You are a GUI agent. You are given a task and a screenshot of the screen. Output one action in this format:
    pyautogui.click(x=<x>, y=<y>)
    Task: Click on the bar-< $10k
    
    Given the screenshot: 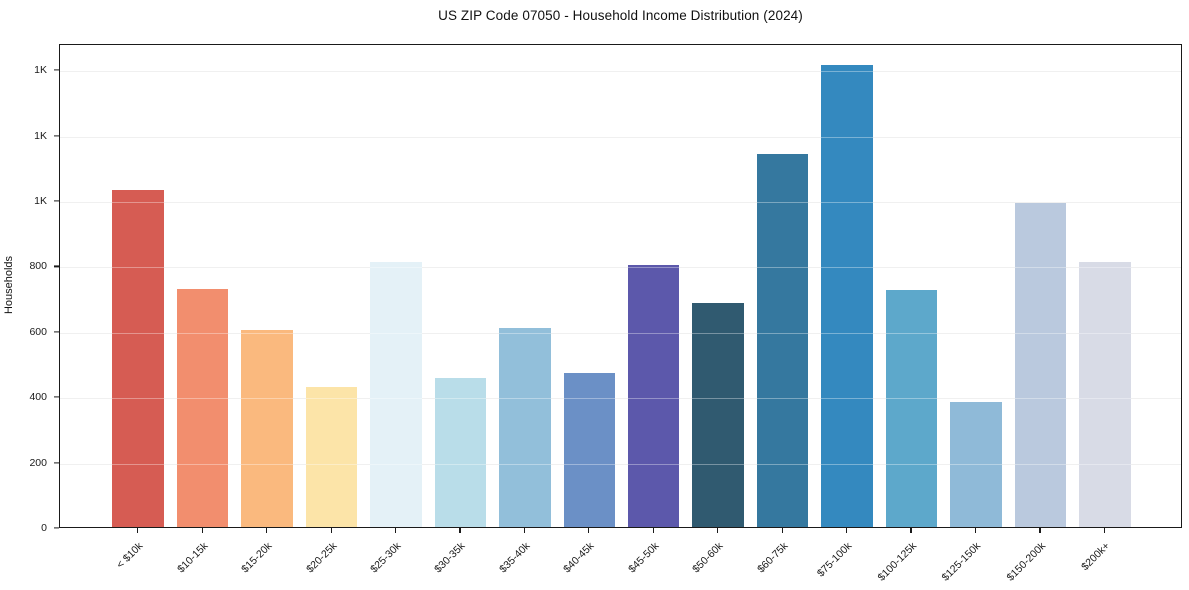 What is the action you would take?
    pyautogui.click(x=138, y=358)
    